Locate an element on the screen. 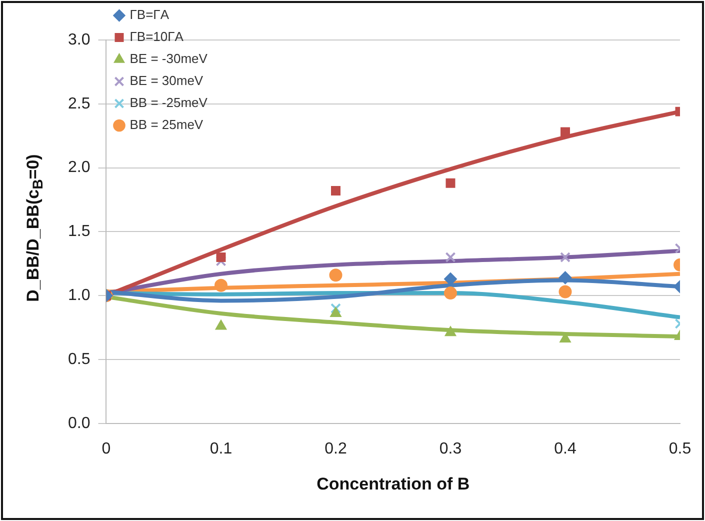  y-tick-label: 0.5 is located at coordinates (79, 359).